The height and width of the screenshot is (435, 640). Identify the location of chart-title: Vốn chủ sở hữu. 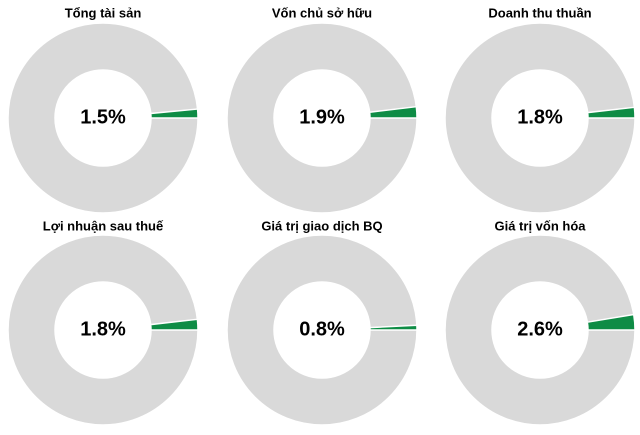
(322, 12).